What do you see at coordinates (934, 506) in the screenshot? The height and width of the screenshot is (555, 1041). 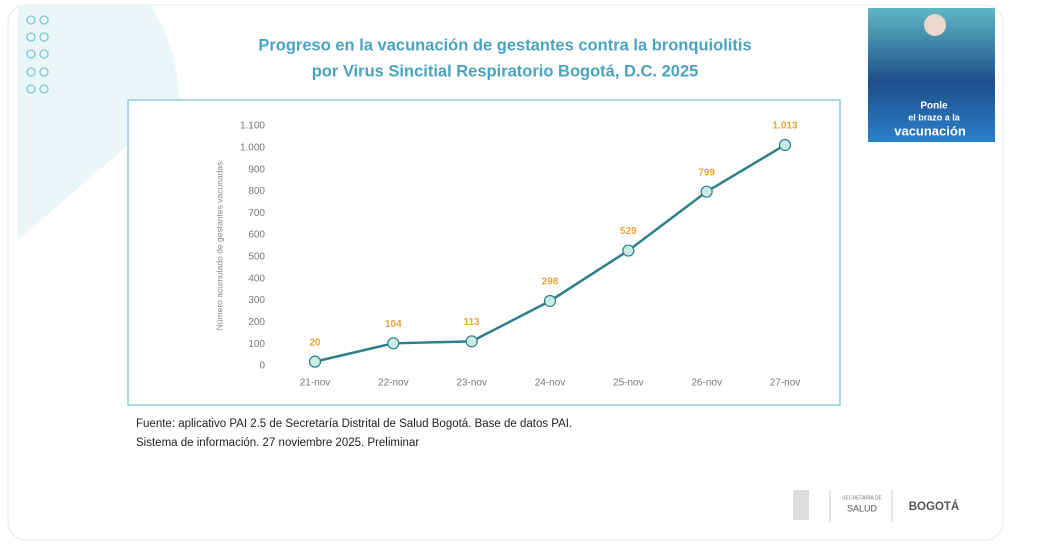 I see `logo-text: BOGOTÁ` at bounding box center [934, 506].